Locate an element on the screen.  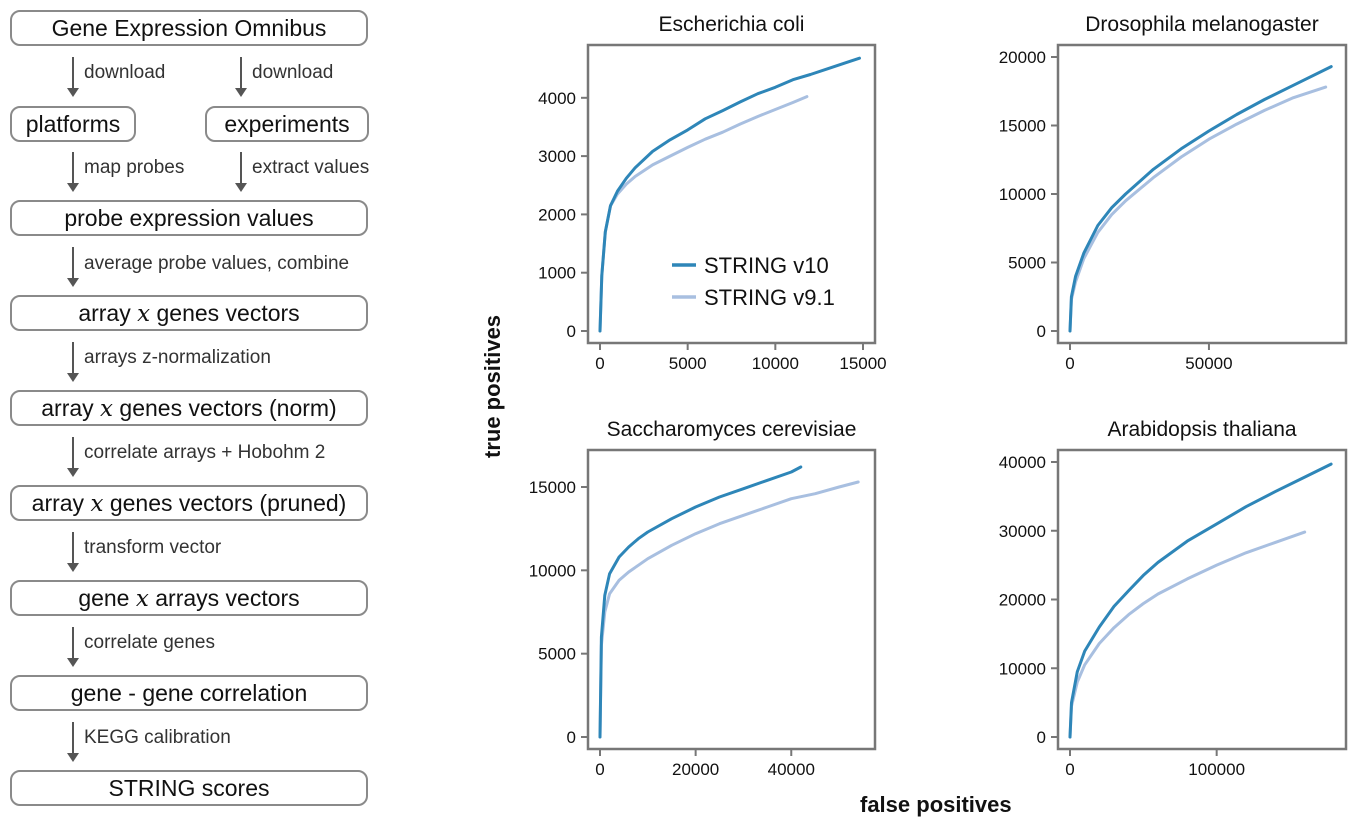
gene-arrays-box: gene x arrays vectors is located at coordinates (189, 598).